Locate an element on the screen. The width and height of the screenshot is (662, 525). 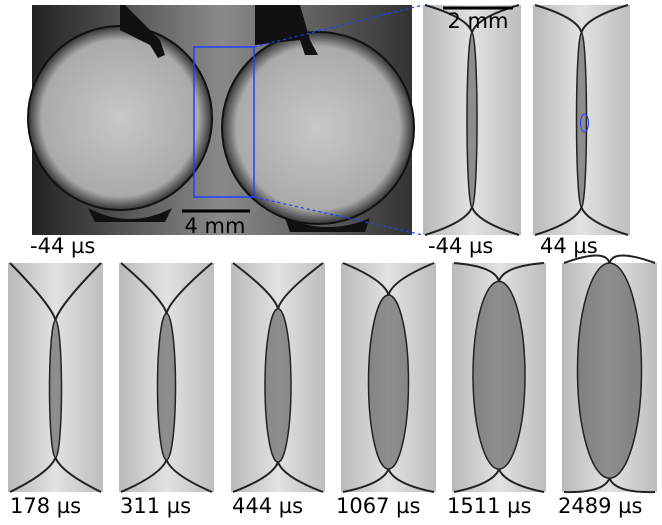
panel-label: 1067 µs is located at coordinates (378, 506).